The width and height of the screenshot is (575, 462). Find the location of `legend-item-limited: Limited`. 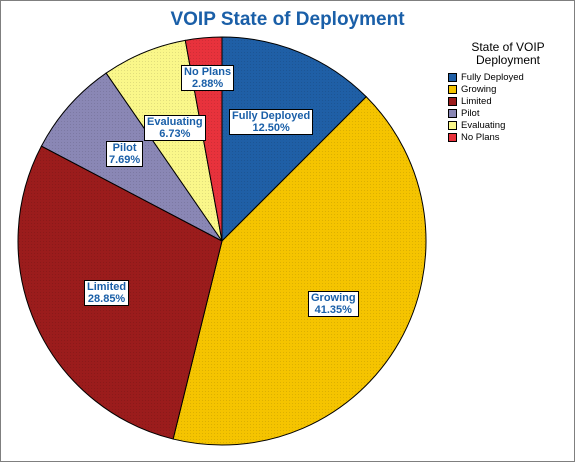

legend-item-limited: Limited is located at coordinates (508, 101).